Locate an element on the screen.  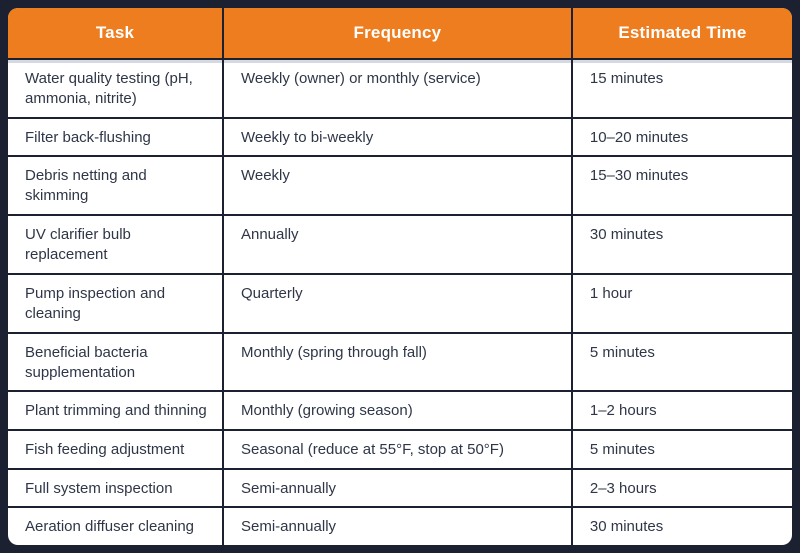
cell-time: 1–2 hours is located at coordinates (623, 411).